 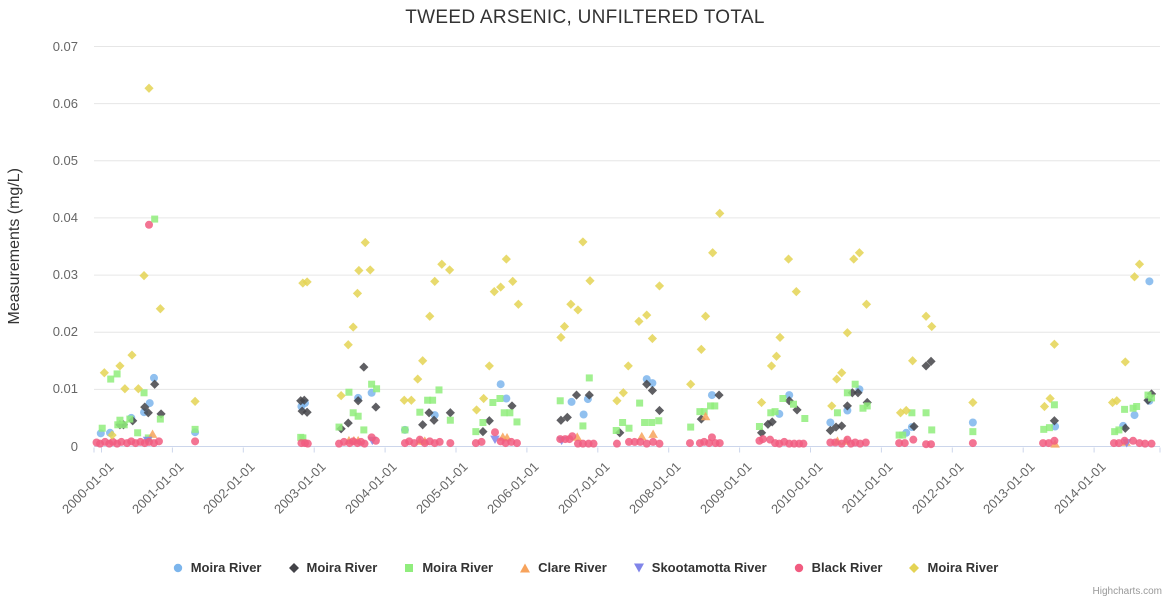 I want to click on legend-item-moira-river-6: Moira River, so click(x=953, y=567).